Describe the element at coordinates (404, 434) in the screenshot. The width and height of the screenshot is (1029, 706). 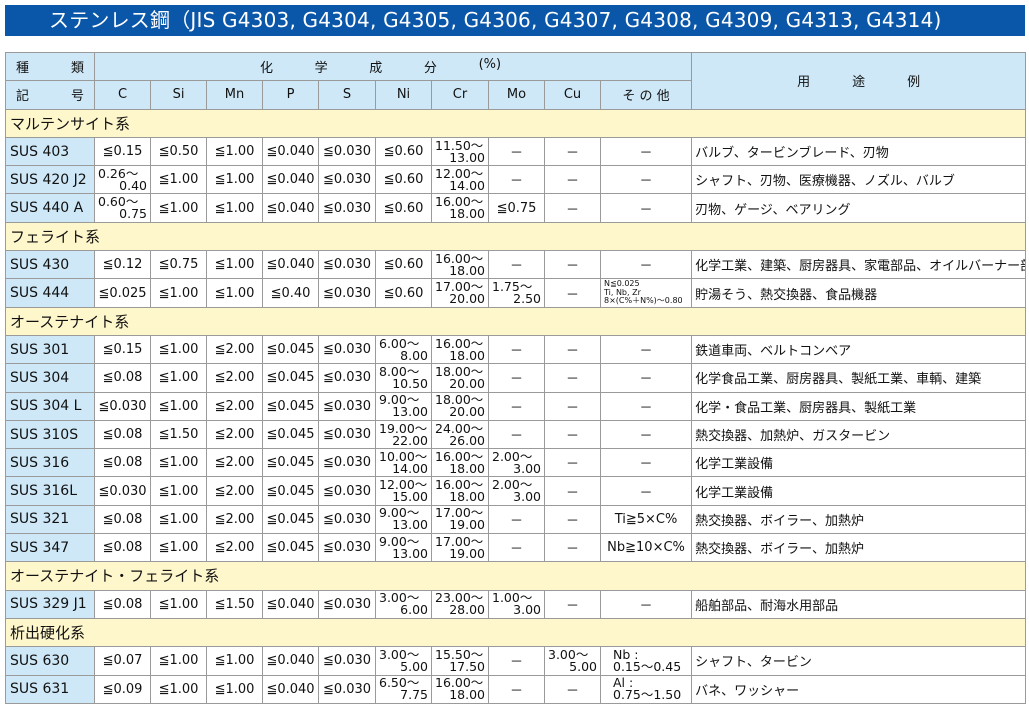
I see `range-value: 19.00～ 22.00` at that location.